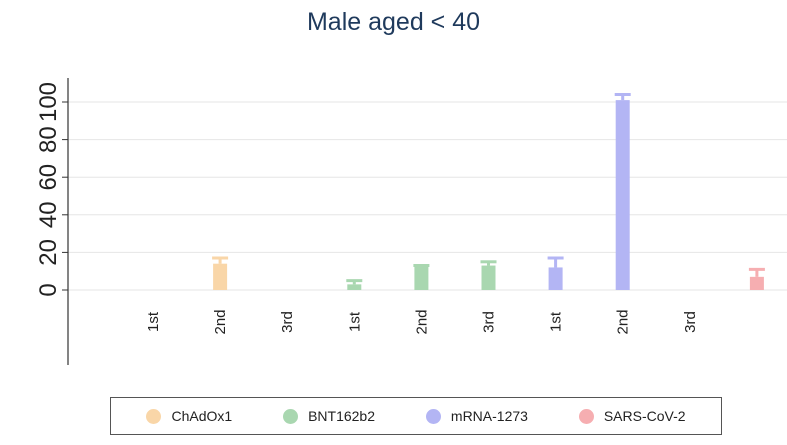  I want to click on legend-item: SARS-CoV-2, so click(632, 416).